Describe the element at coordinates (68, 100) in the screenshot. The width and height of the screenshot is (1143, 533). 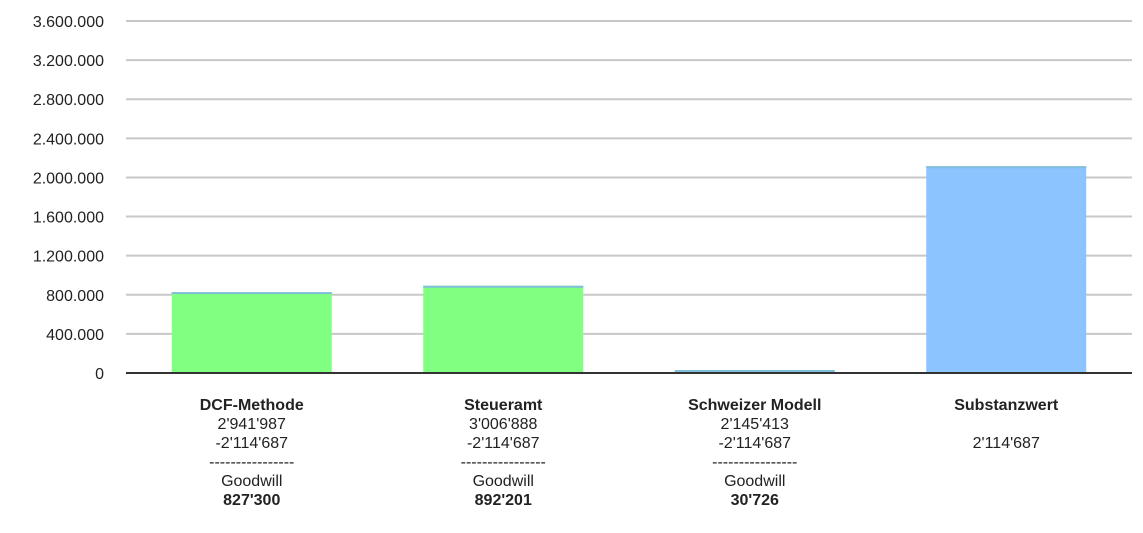
I see `y-tick-label: 2.800.000` at that location.